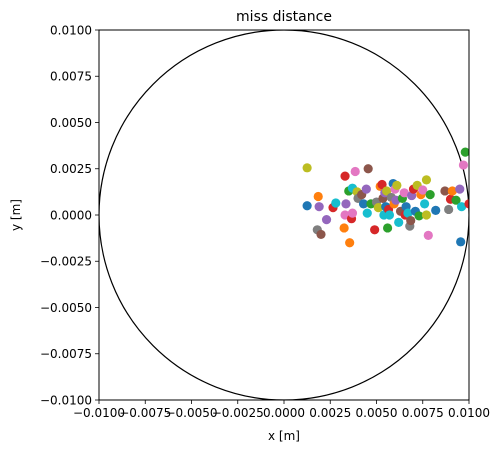  Describe the element at coordinates (191, 413) in the screenshot. I see `x-tick-label: −0.0050` at that location.